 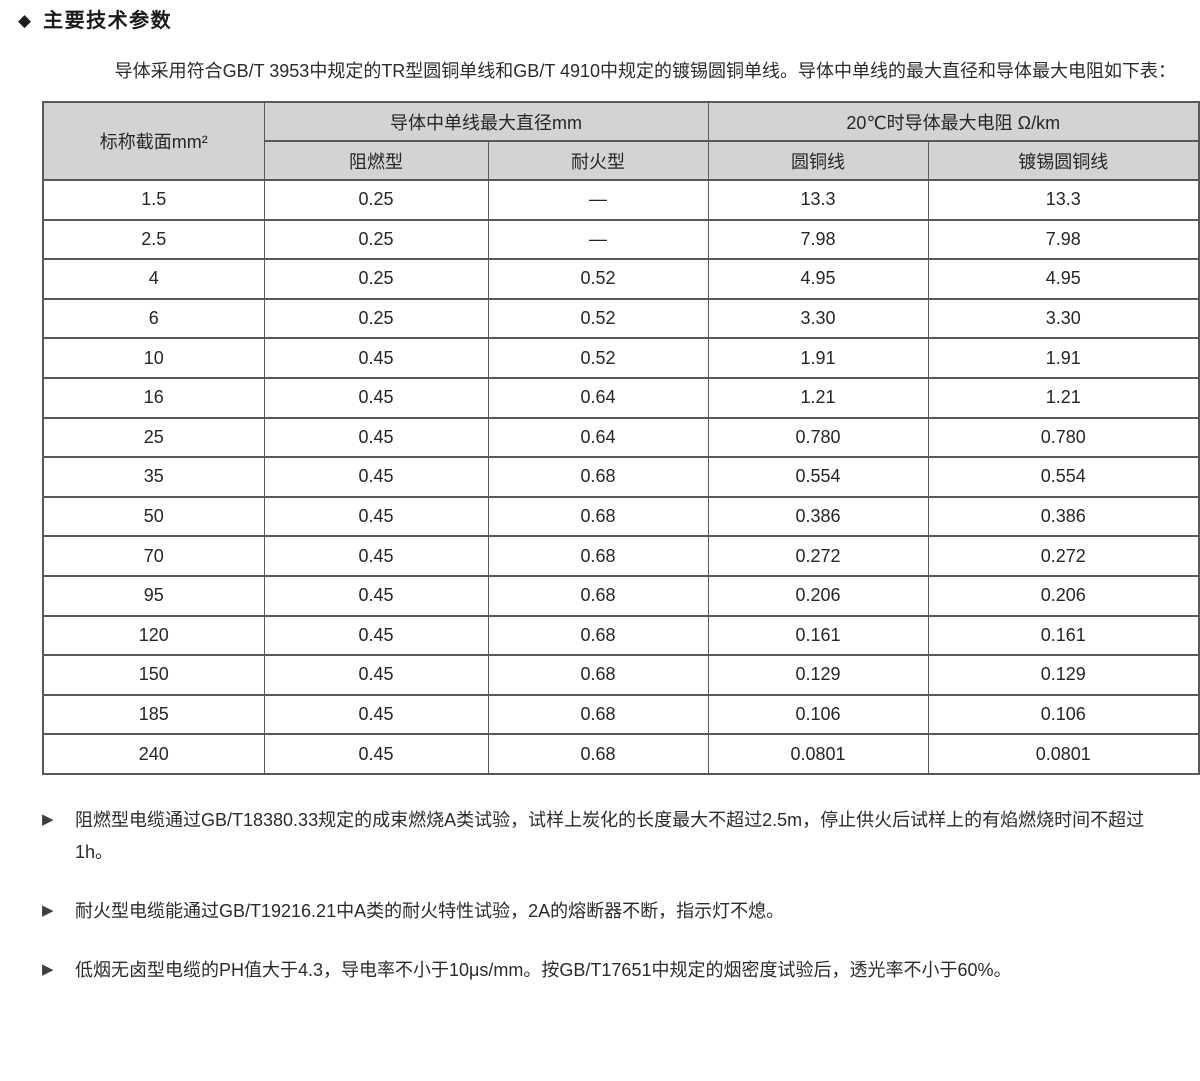 I want to click on table-row: 6 0.25 0.52 3.30 3.30, so click(x=621, y=318).